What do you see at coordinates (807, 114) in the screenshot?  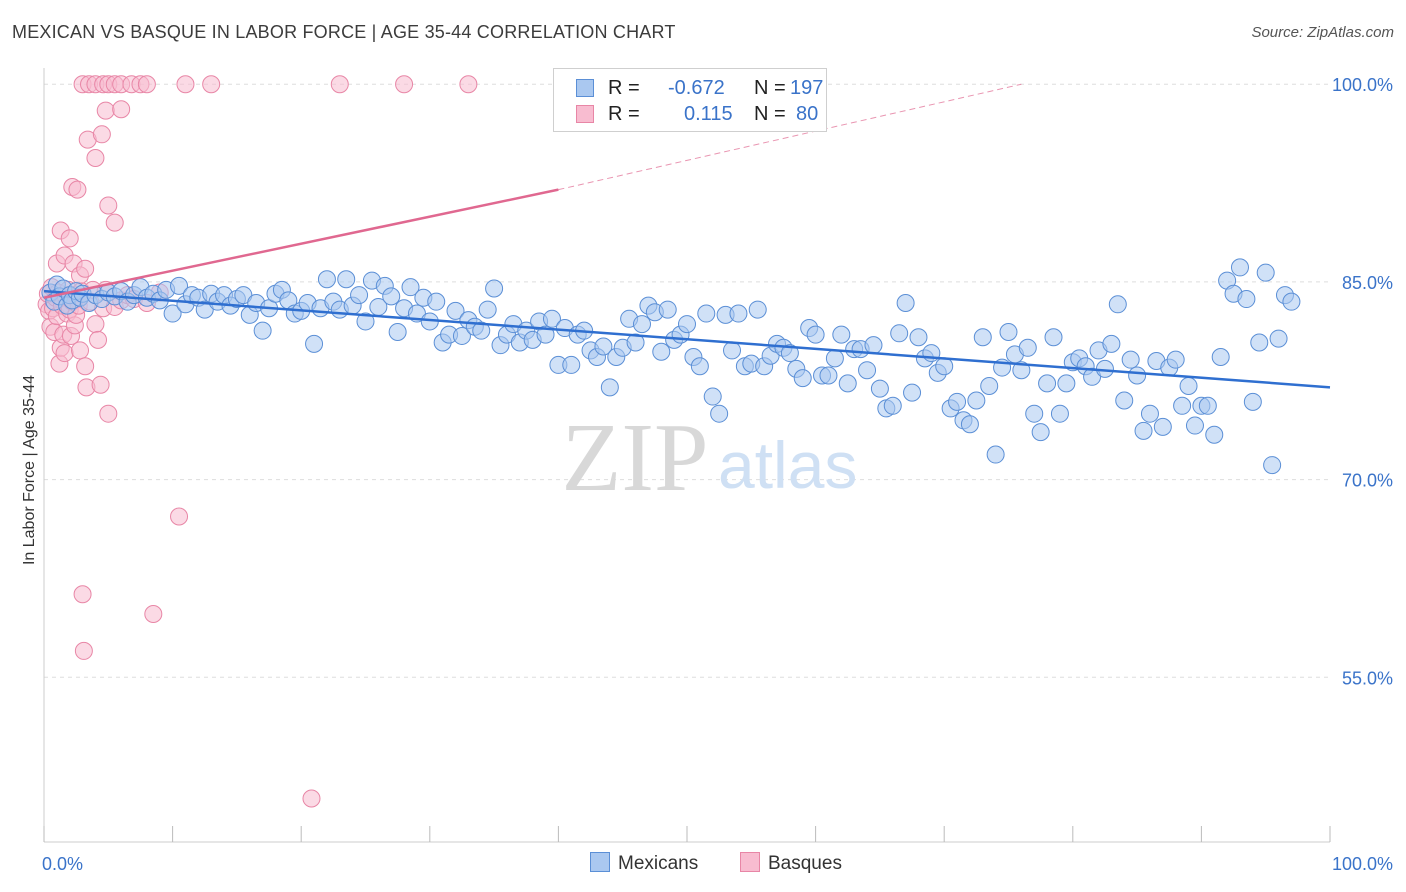 I see `n-value: 80` at bounding box center [807, 114].